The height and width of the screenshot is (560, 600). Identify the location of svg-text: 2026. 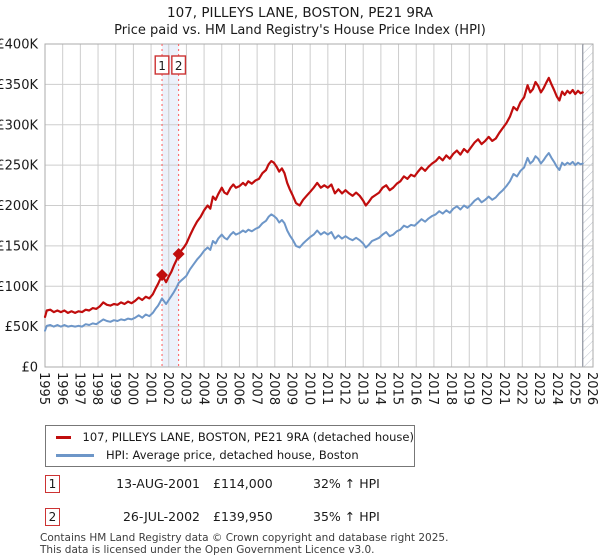
(591, 388).